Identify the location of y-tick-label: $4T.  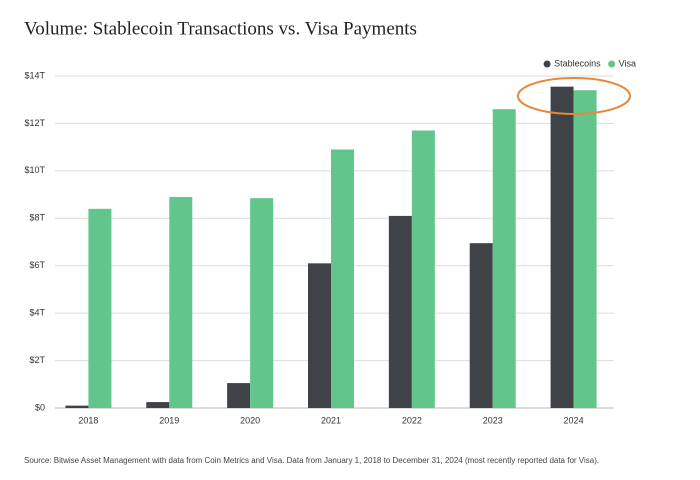
(37, 313).